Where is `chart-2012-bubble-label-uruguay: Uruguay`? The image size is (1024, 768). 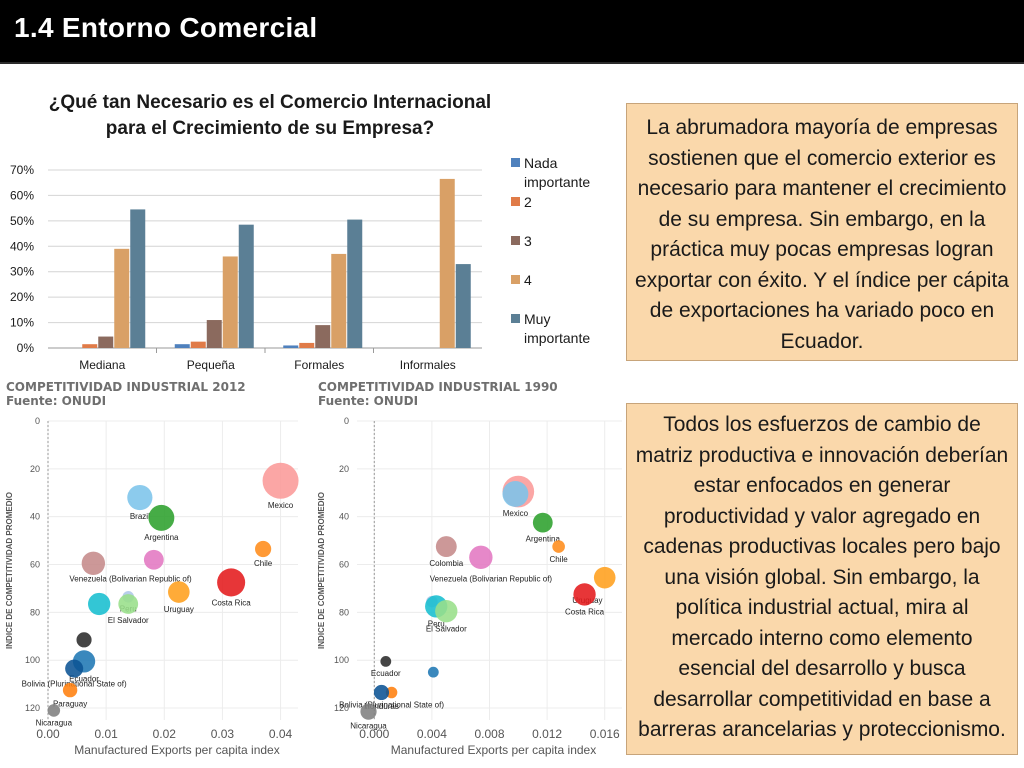 chart-2012-bubble-label-uruguay: Uruguay is located at coordinates (179, 609).